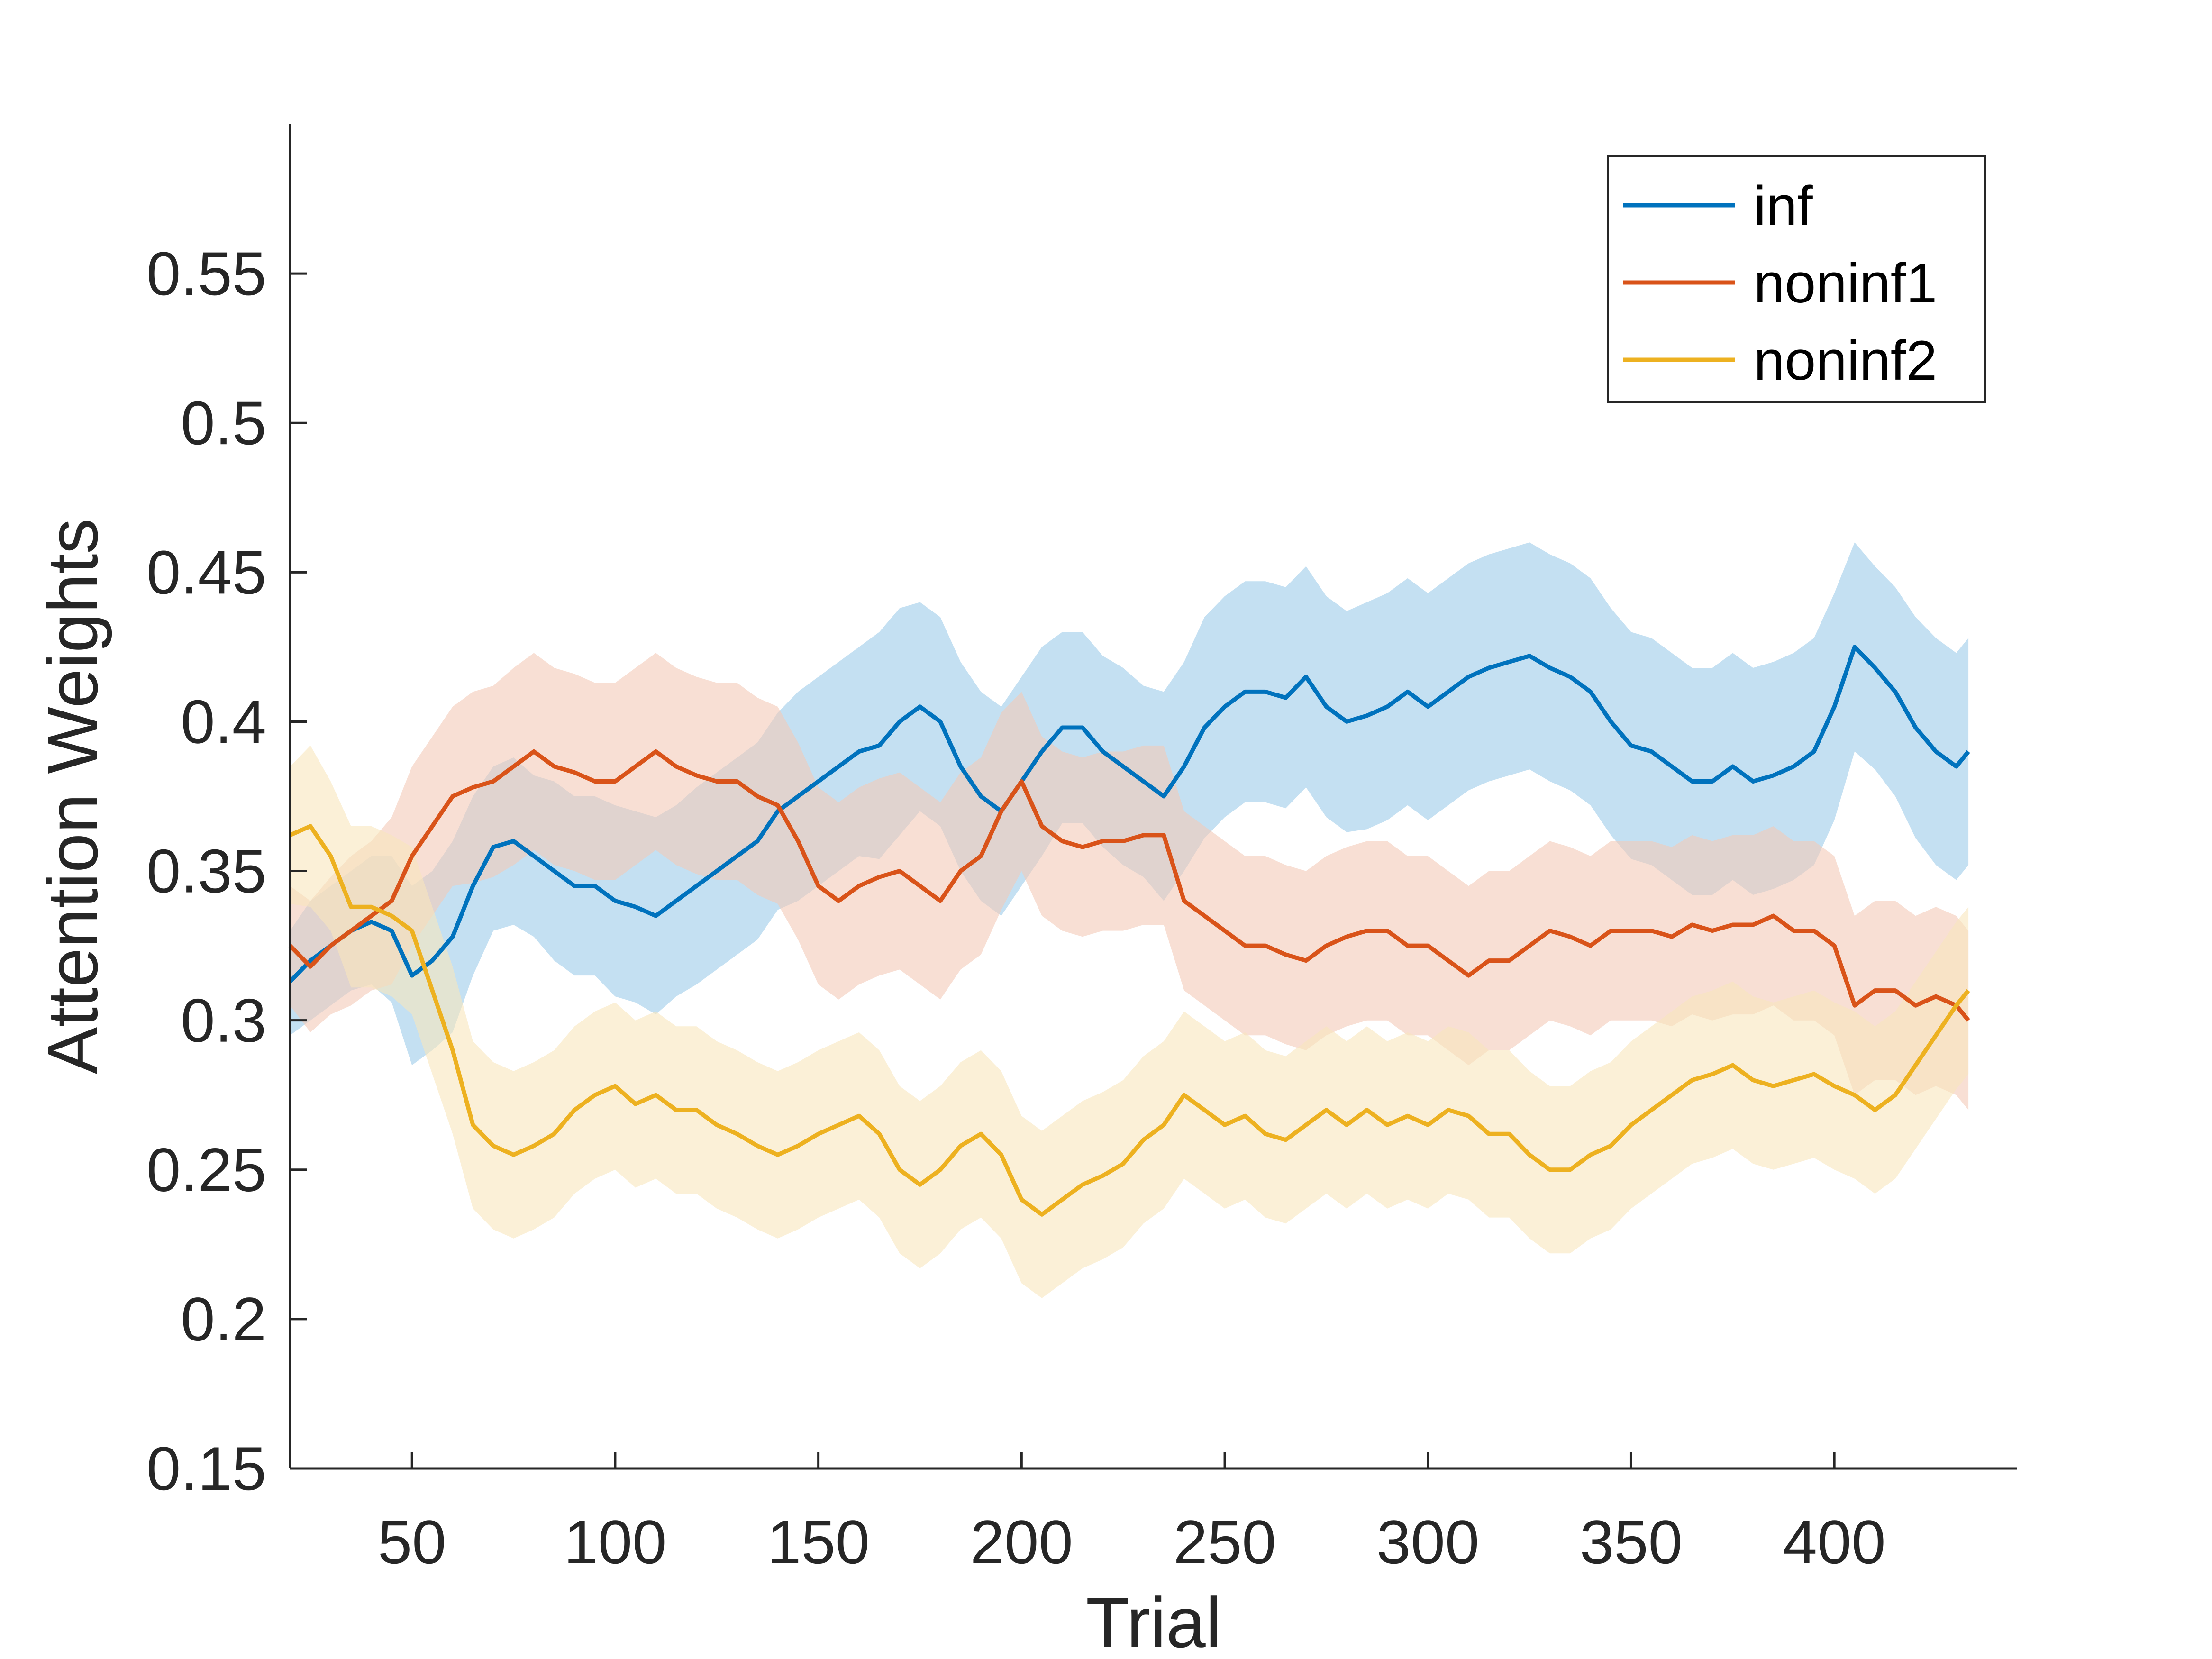 This screenshot has width=2212, height=1659. Describe the element at coordinates (1834, 1542) in the screenshot. I see `x-tick-label: 400` at that location.